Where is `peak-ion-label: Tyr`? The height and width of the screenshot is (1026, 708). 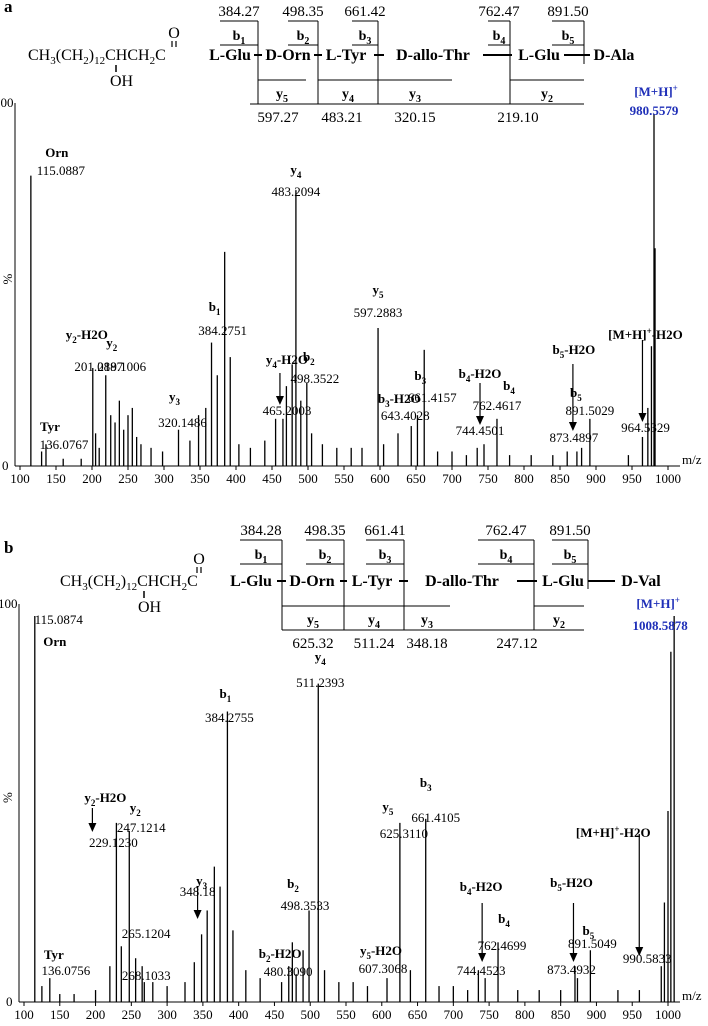 peak-ion-label: Tyr is located at coordinates (54, 954).